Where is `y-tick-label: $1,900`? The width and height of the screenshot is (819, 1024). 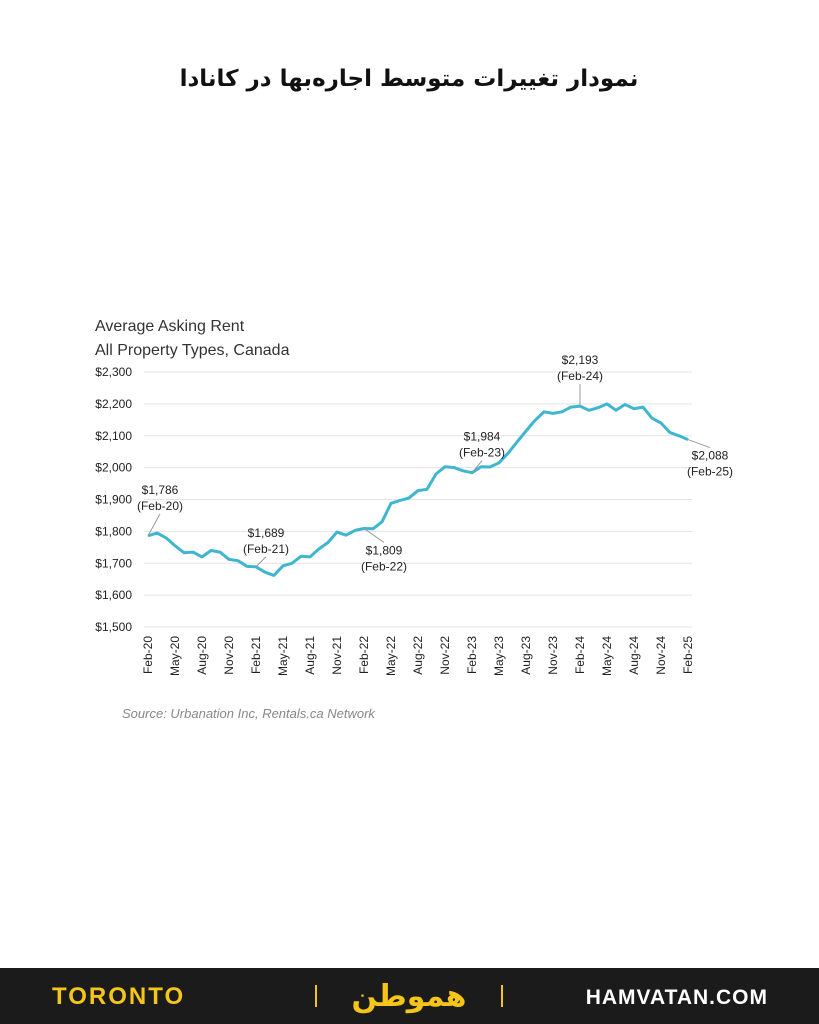
y-tick-label: $1,900 is located at coordinates (113, 500).